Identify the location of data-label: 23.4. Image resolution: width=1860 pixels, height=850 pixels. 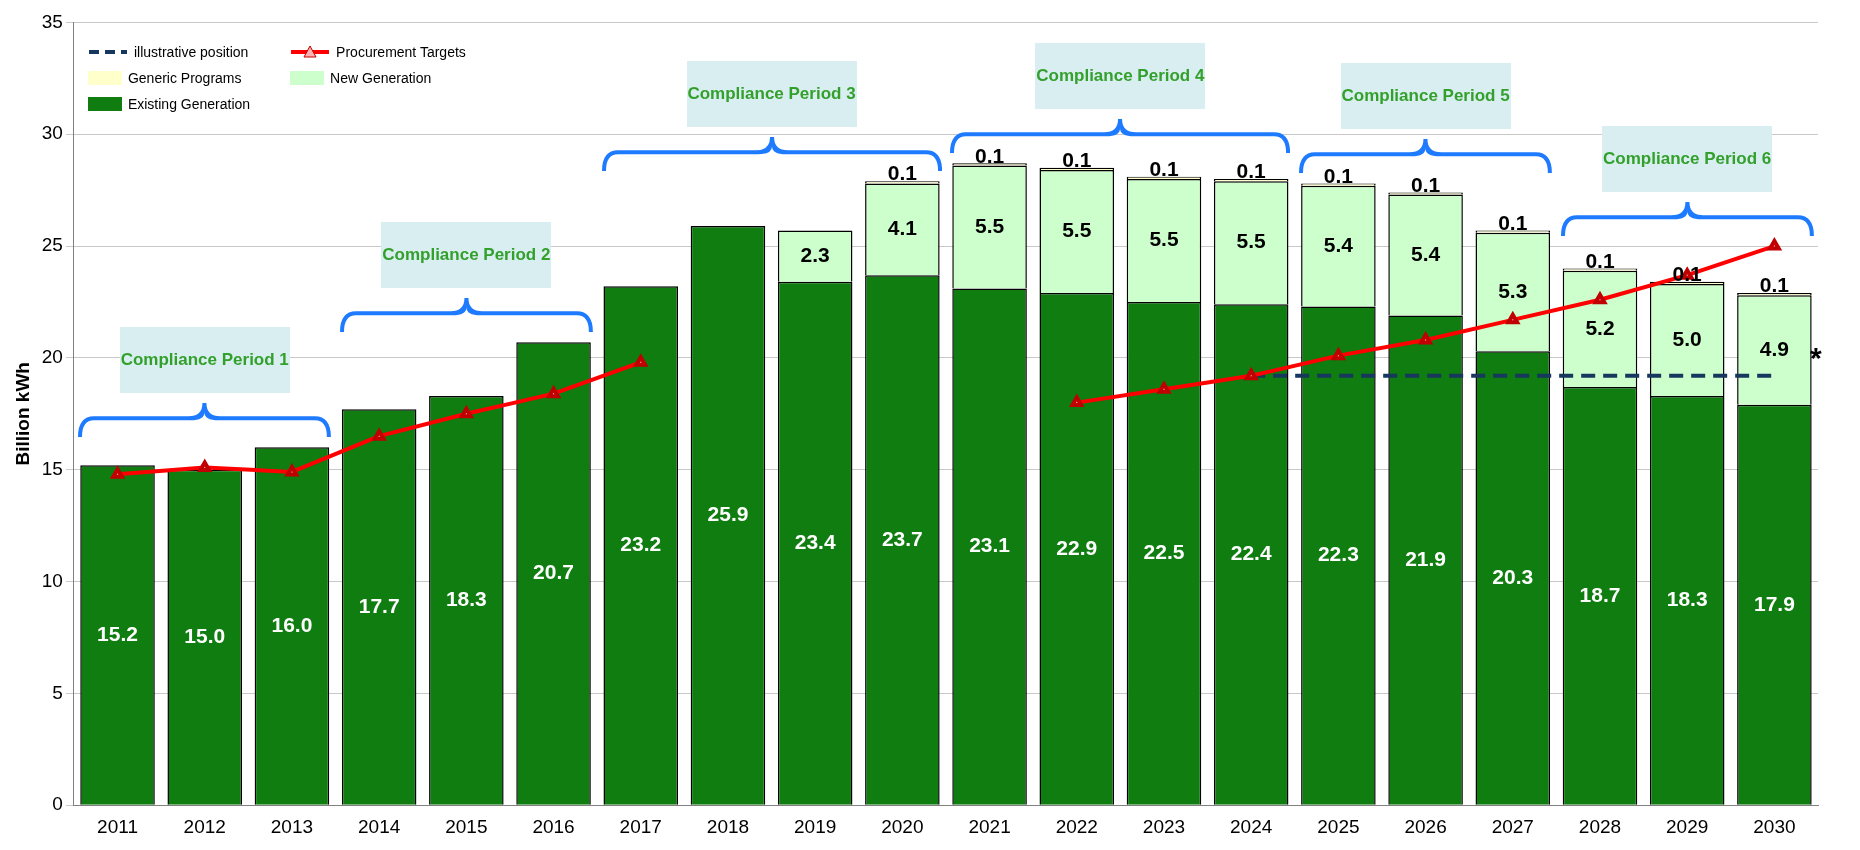
(815, 542).